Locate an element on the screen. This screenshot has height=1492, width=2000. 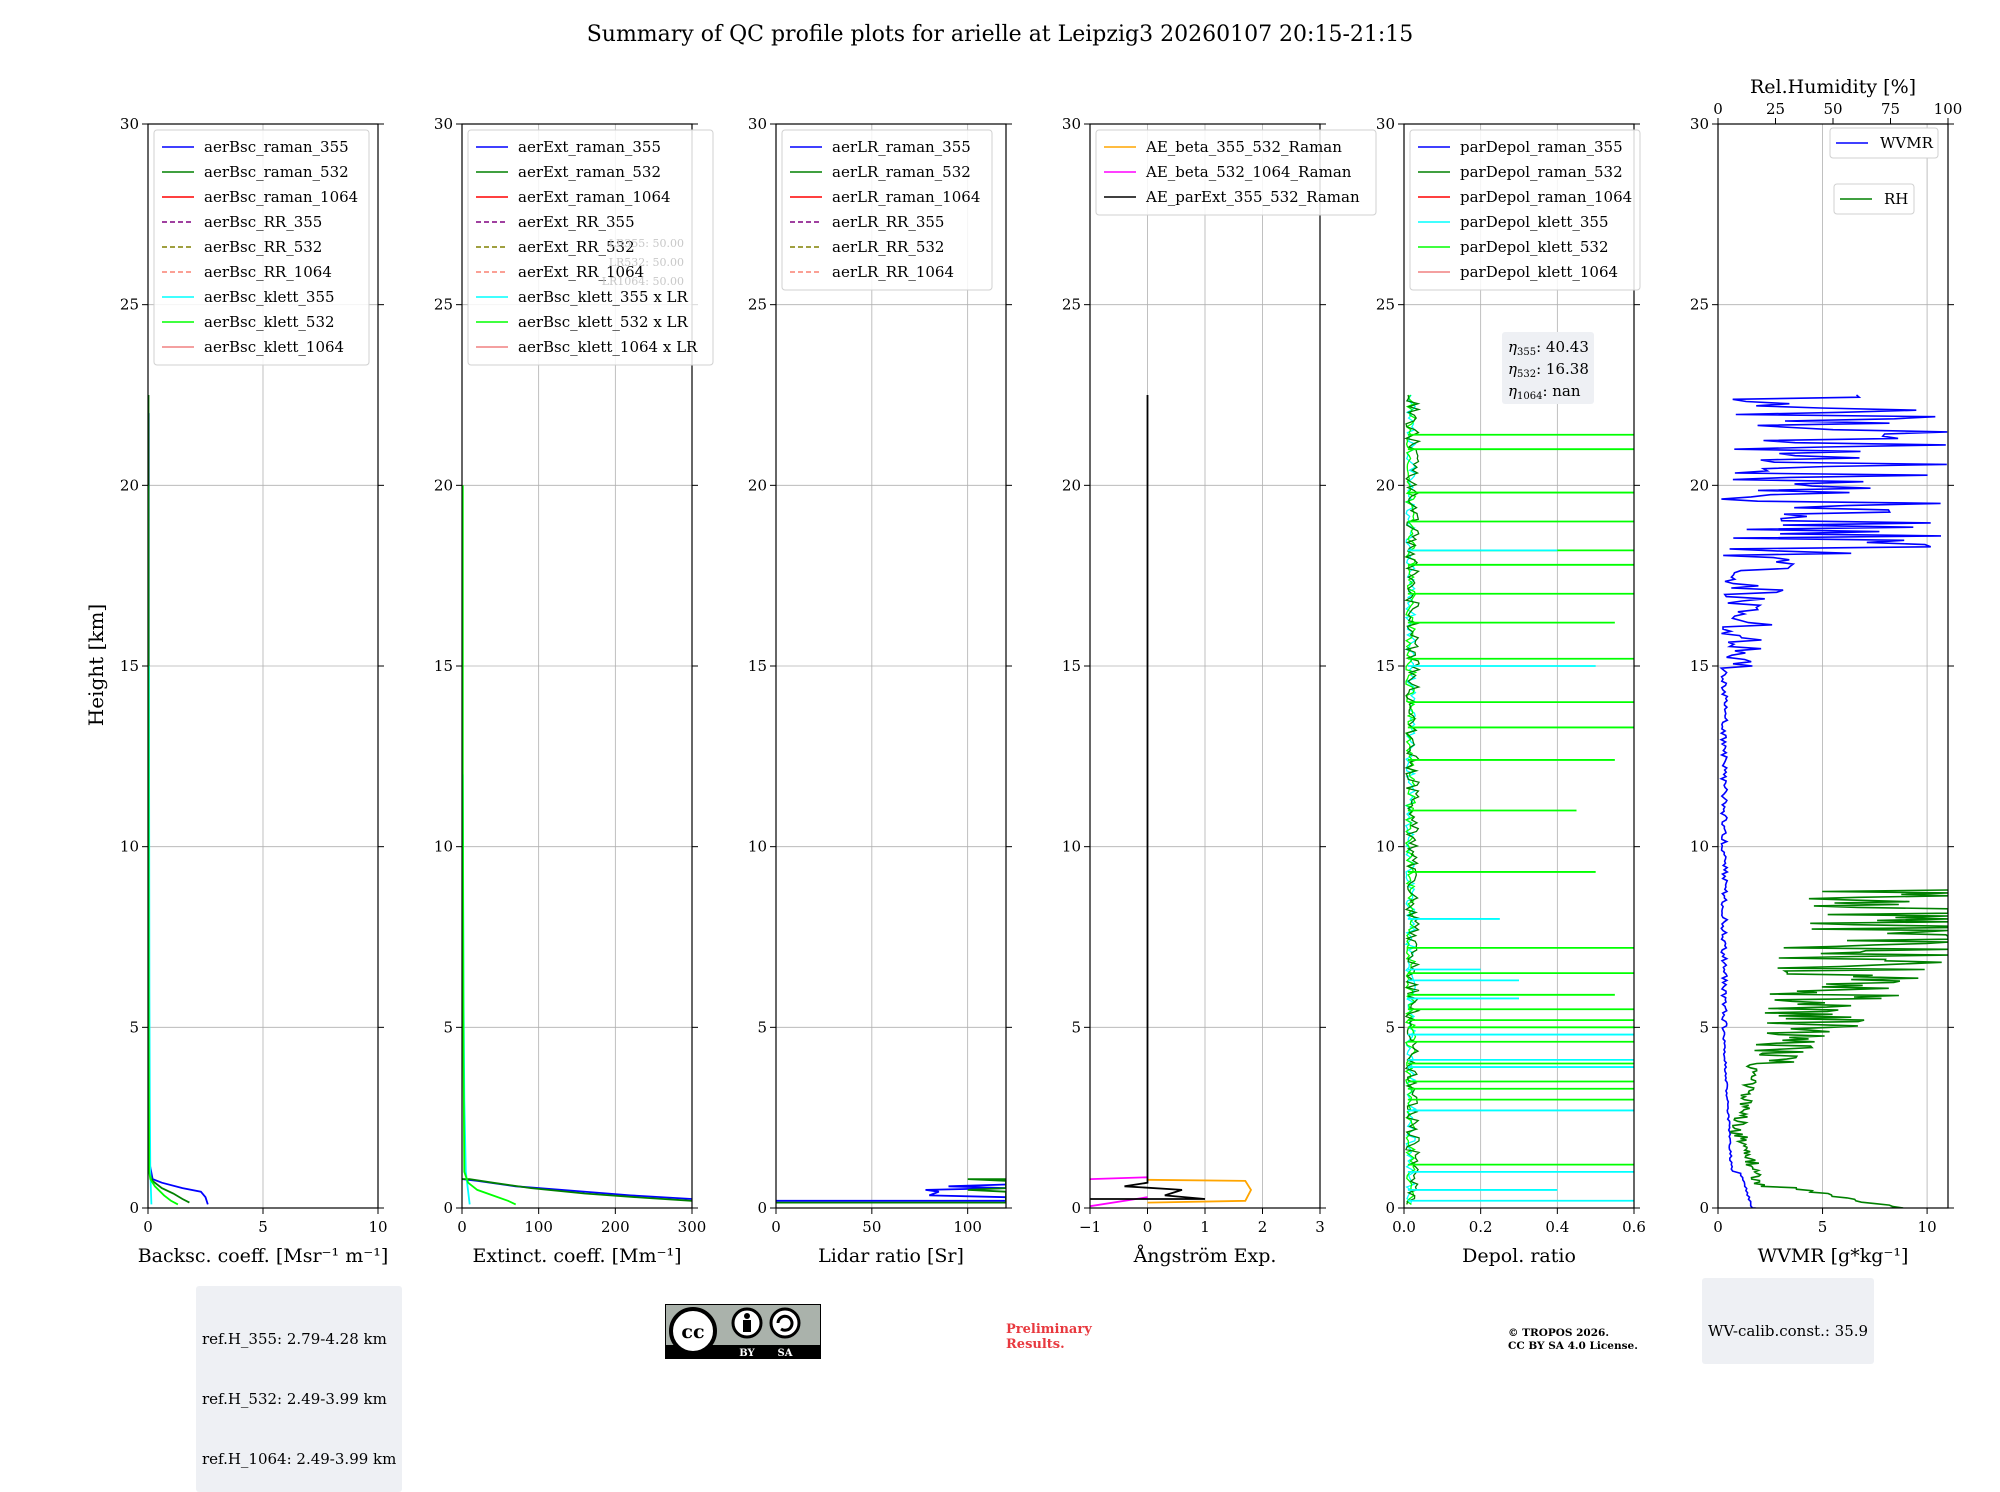
lr-note: LR532: 50.00 is located at coordinates (646, 262).